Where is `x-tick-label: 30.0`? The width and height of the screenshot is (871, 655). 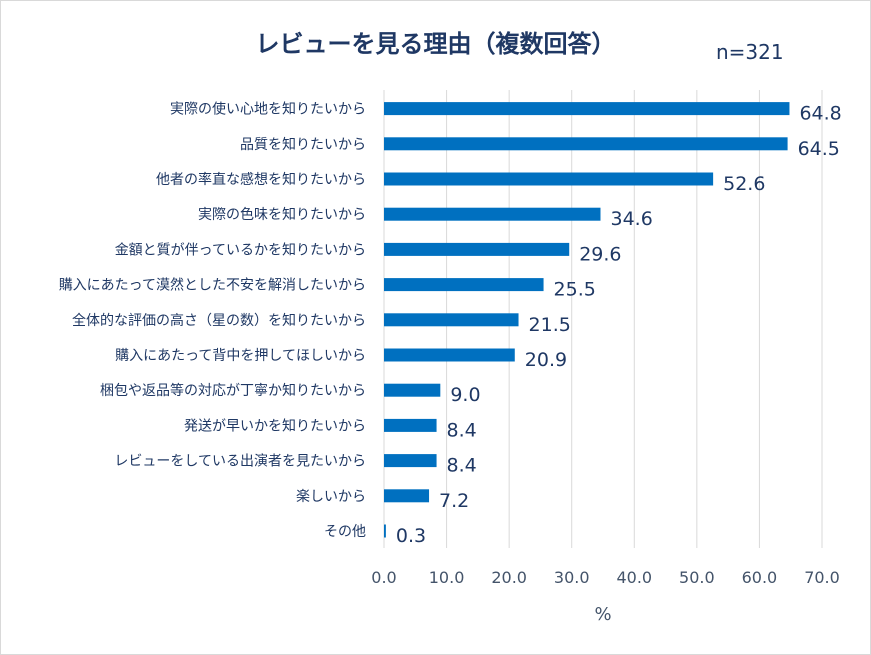
x-tick-label: 30.0 is located at coordinates (572, 577).